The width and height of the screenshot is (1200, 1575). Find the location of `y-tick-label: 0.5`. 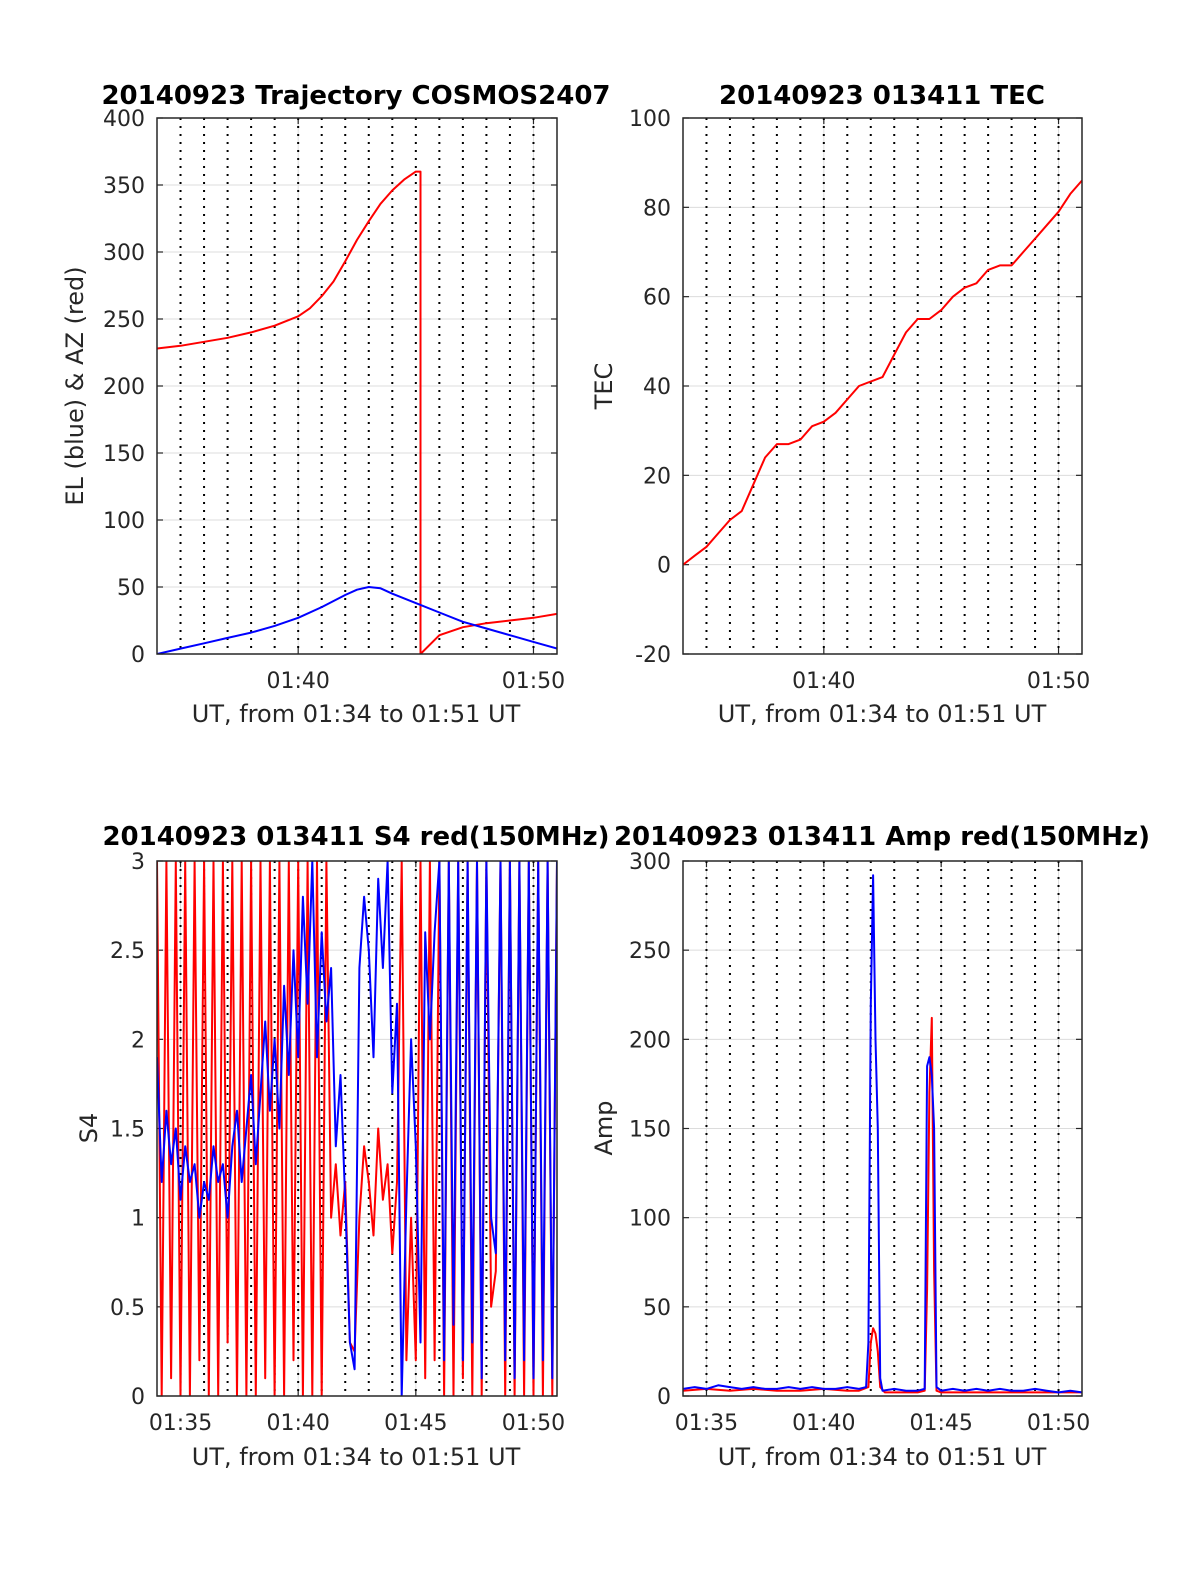

y-tick-label: 0.5 is located at coordinates (127, 1308).